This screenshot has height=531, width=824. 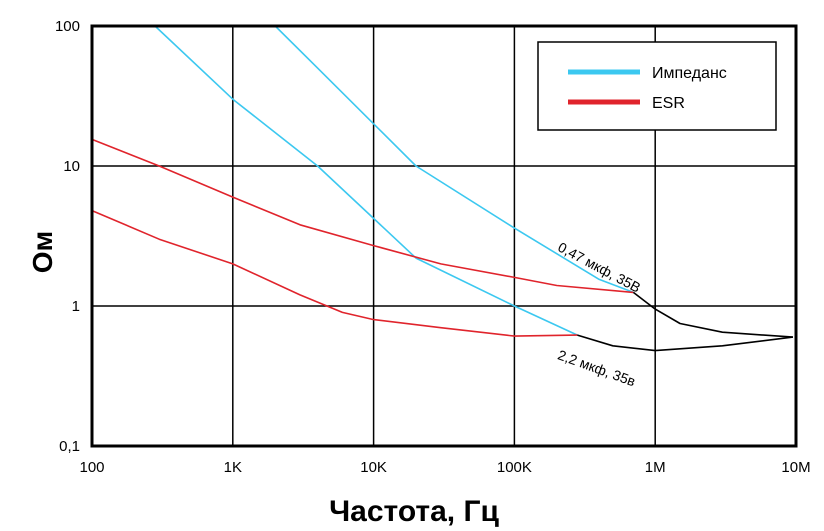 I want to click on x-tick-label: 10M, so click(x=795, y=467).